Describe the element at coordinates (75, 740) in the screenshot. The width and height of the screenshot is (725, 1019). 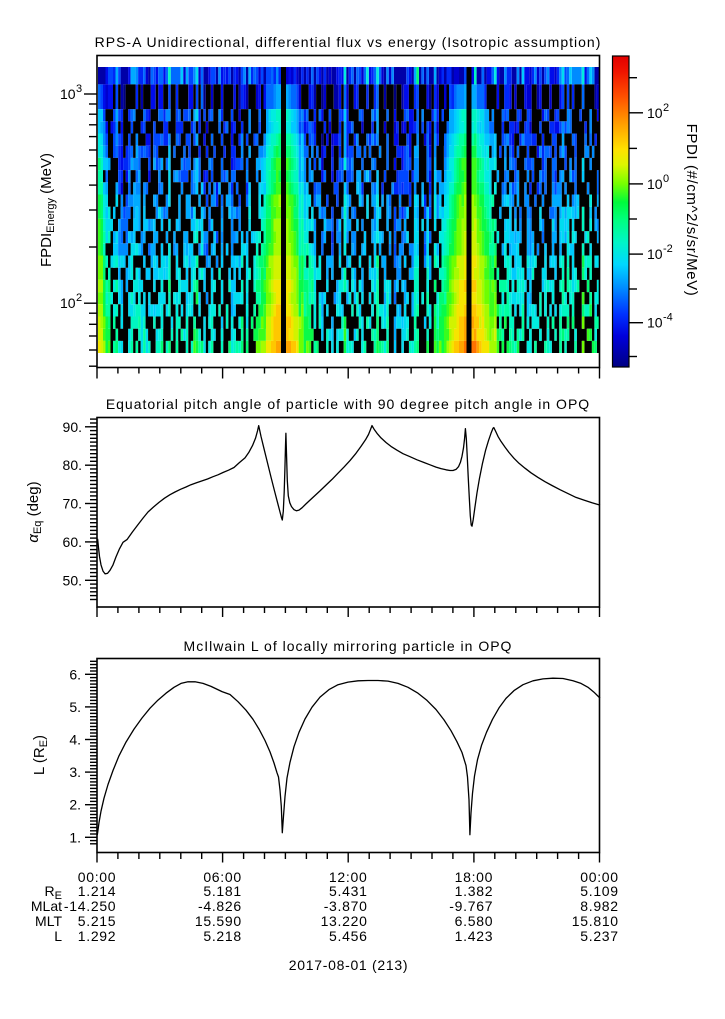
I see `svg-text: 4.` at that location.